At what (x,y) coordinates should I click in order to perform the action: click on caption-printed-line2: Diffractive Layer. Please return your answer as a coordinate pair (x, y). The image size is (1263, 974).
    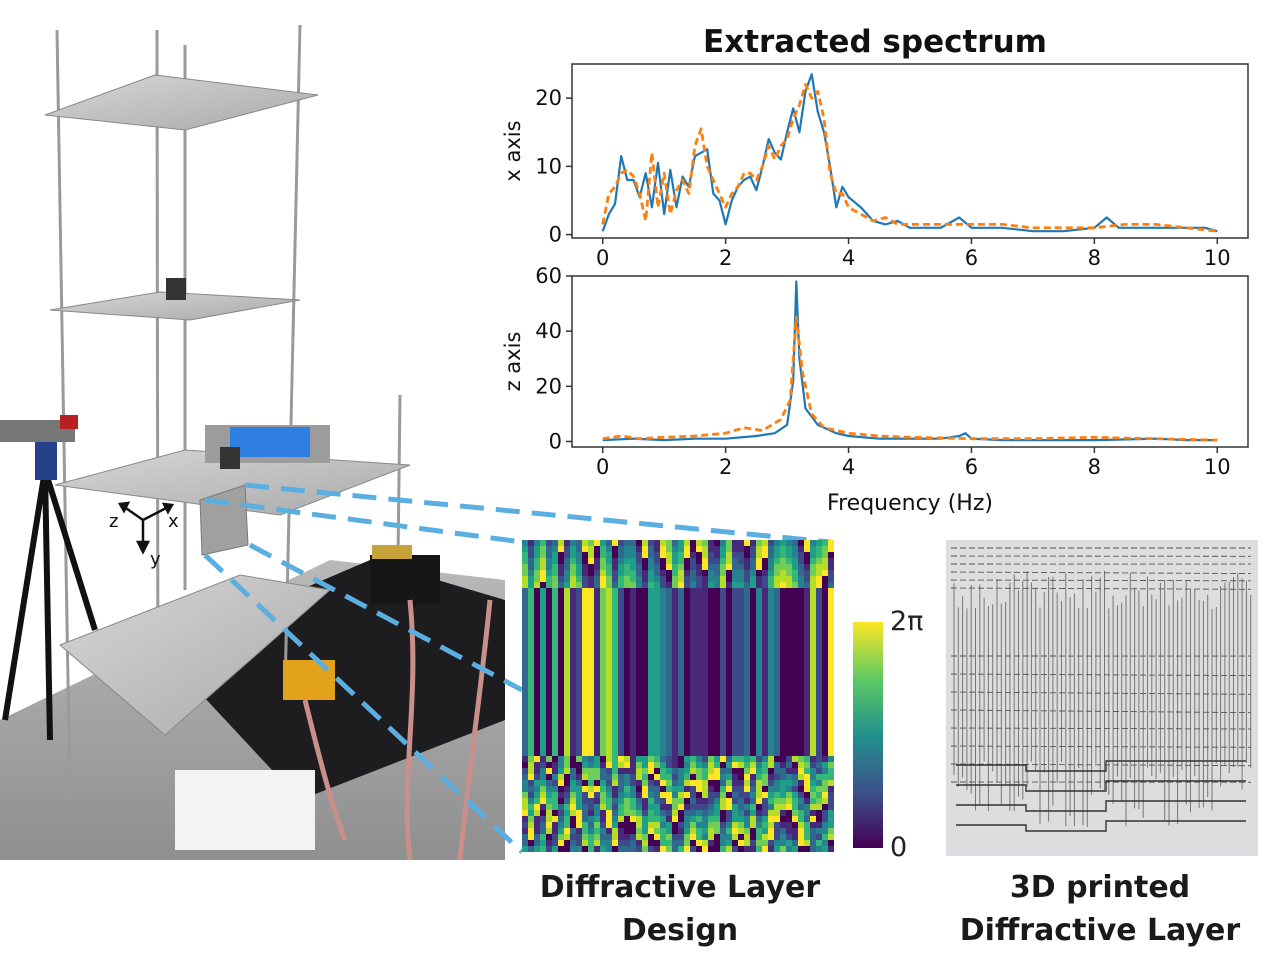
    Looking at the image, I should click on (1100, 930).